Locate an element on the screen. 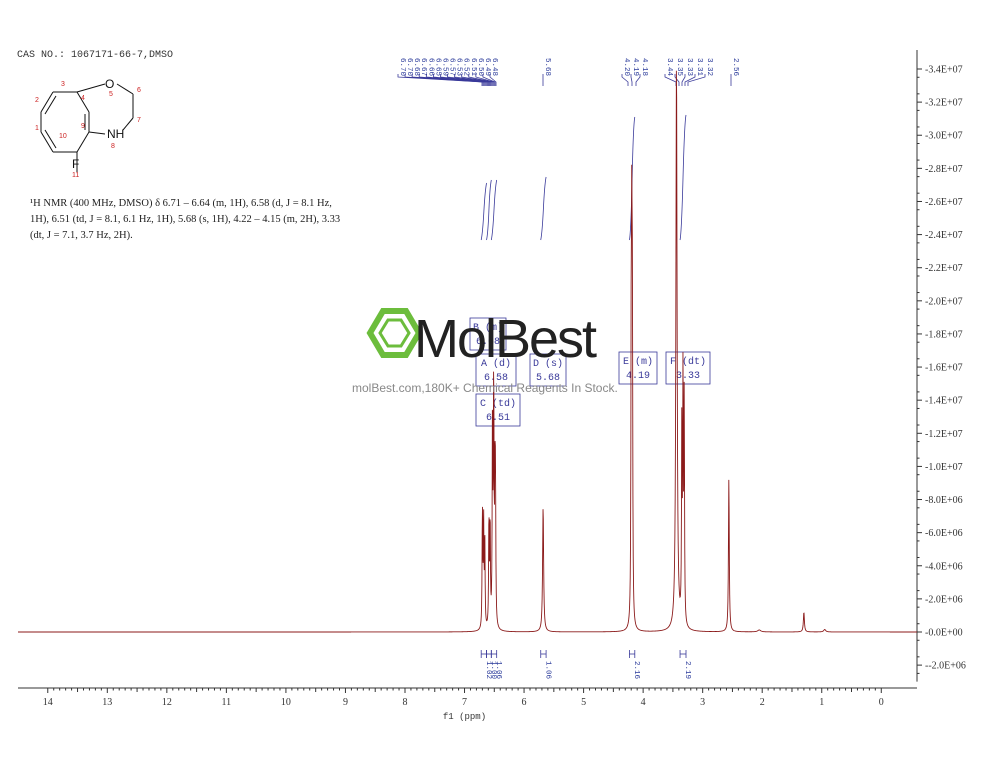 This screenshot has height=773, width=1000. x-tick-label: 2 is located at coordinates (762, 702).